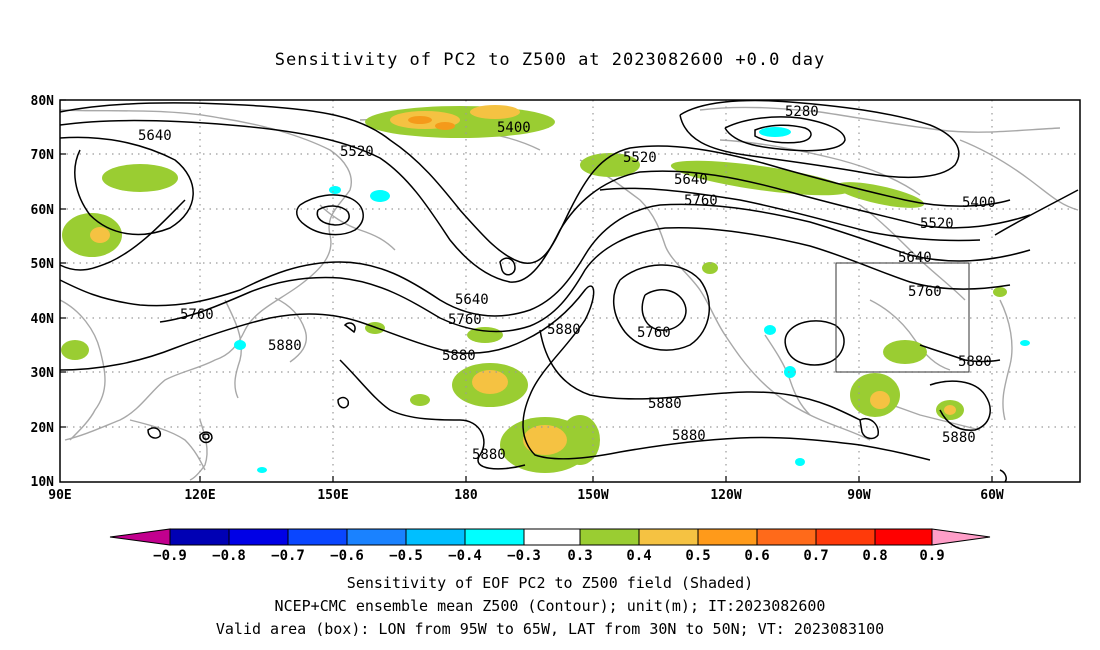 The height and width of the screenshot is (650, 1100). Describe the element at coordinates (725, 495) in the screenshot. I see `lon-label: 120W` at that location.